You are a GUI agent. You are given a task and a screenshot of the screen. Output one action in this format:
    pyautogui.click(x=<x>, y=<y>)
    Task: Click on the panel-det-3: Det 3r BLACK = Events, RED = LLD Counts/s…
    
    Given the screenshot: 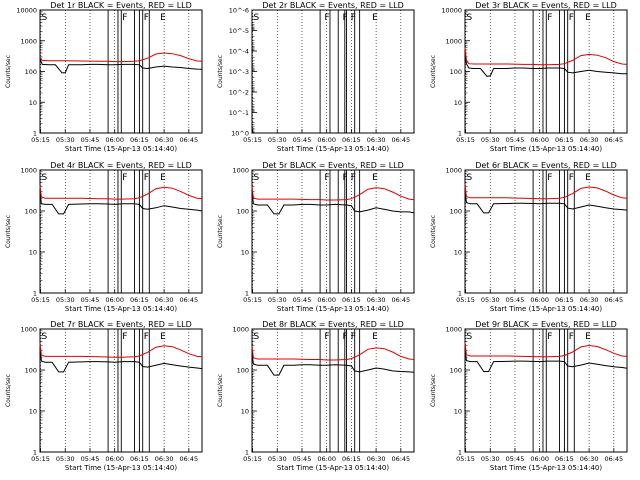 What is the action you would take?
    pyautogui.click(x=529, y=77)
    